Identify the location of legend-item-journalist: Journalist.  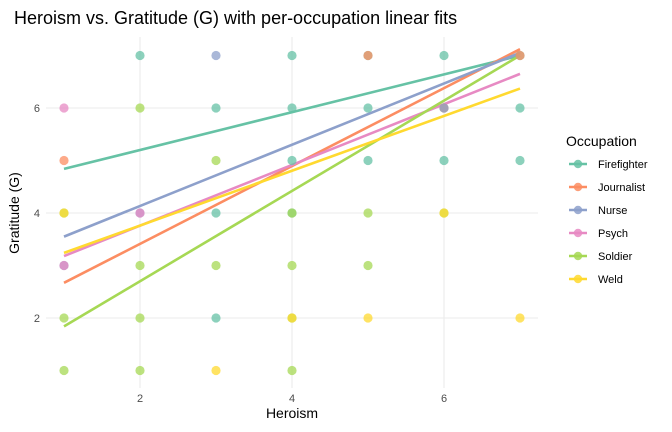
(607, 188).